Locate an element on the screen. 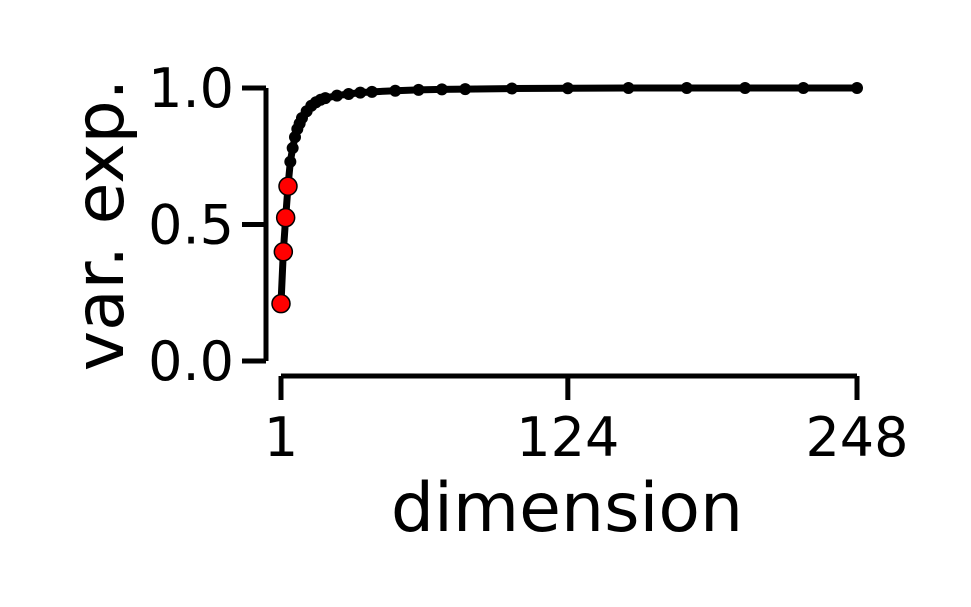  y-axis: 0.0 0.5 1.0 is located at coordinates (208, 225).